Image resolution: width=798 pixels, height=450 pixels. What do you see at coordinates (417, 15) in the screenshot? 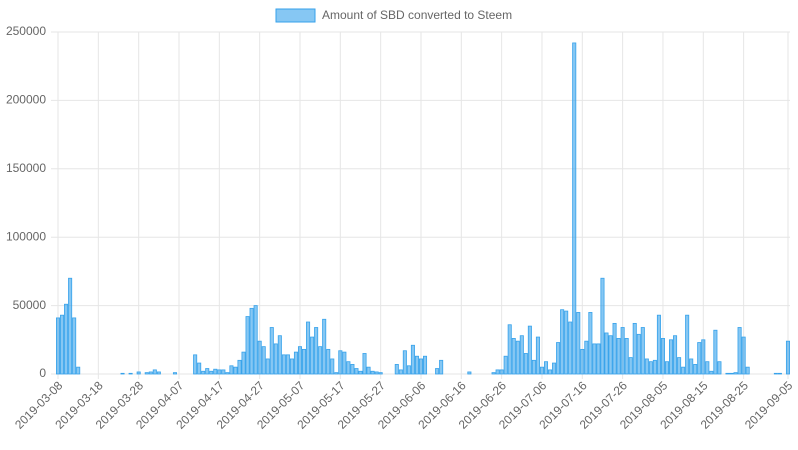
I see `legend-label: Amount of SBD converted to Steem` at bounding box center [417, 15].